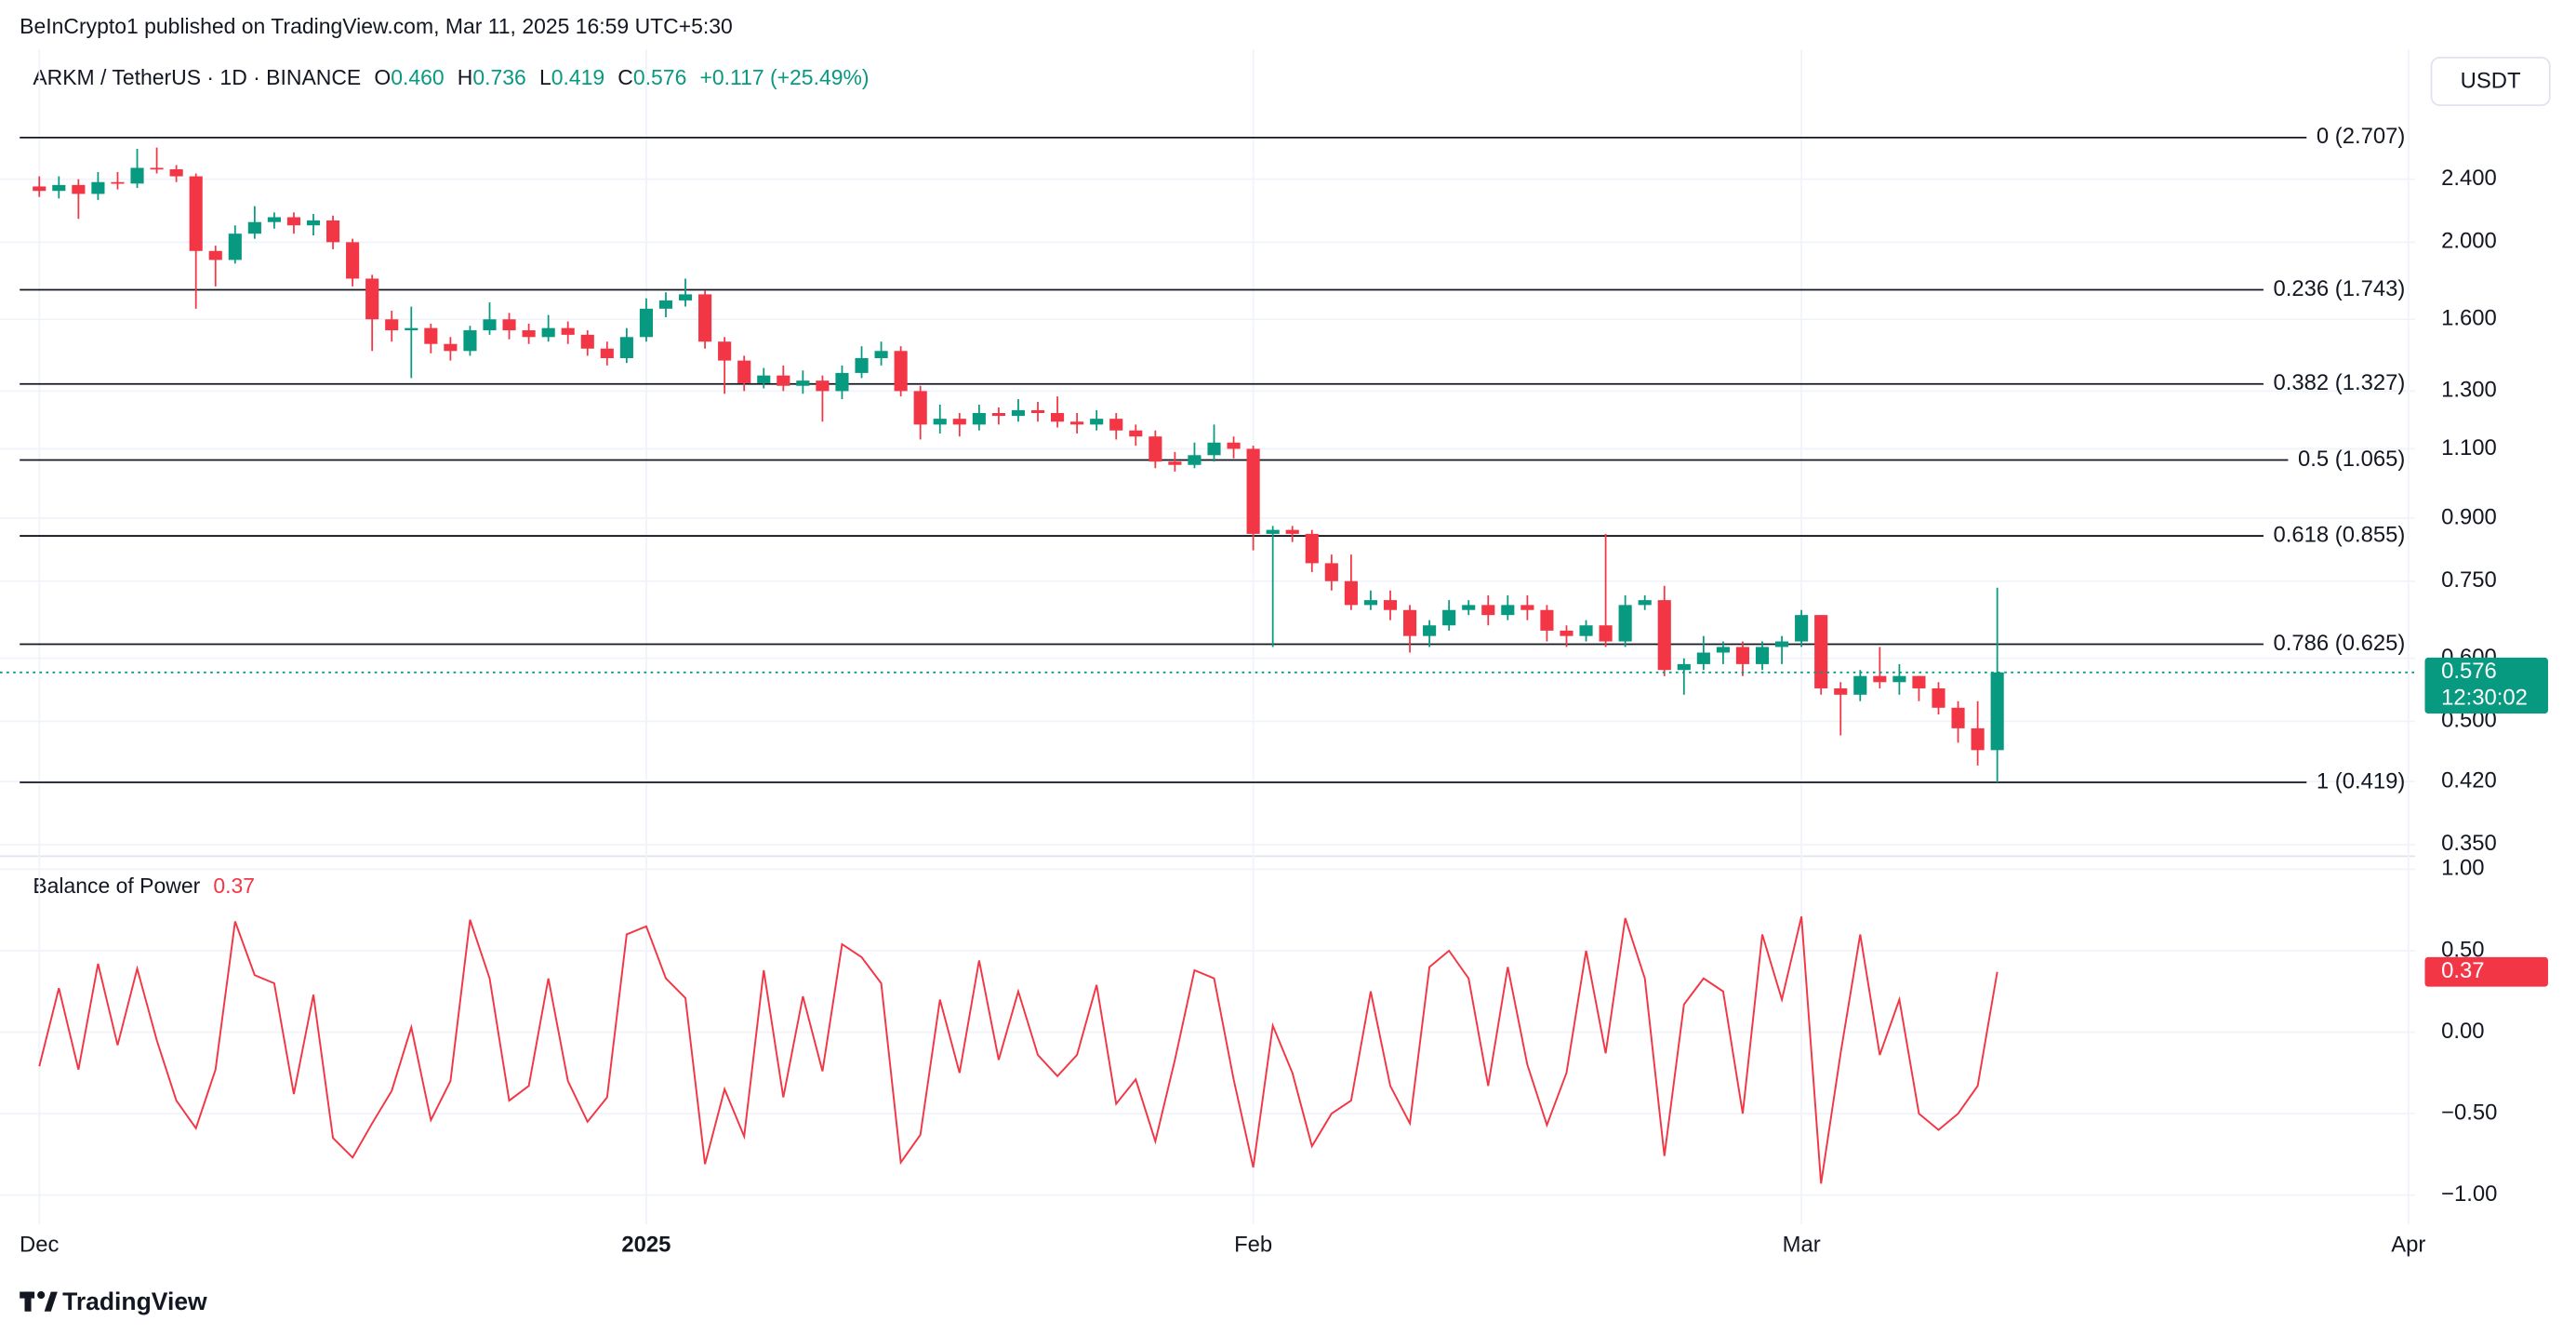 The width and height of the screenshot is (2576, 1334). Describe the element at coordinates (2469, 780) in the screenshot. I see `y-tick-label: 0.420` at that location.